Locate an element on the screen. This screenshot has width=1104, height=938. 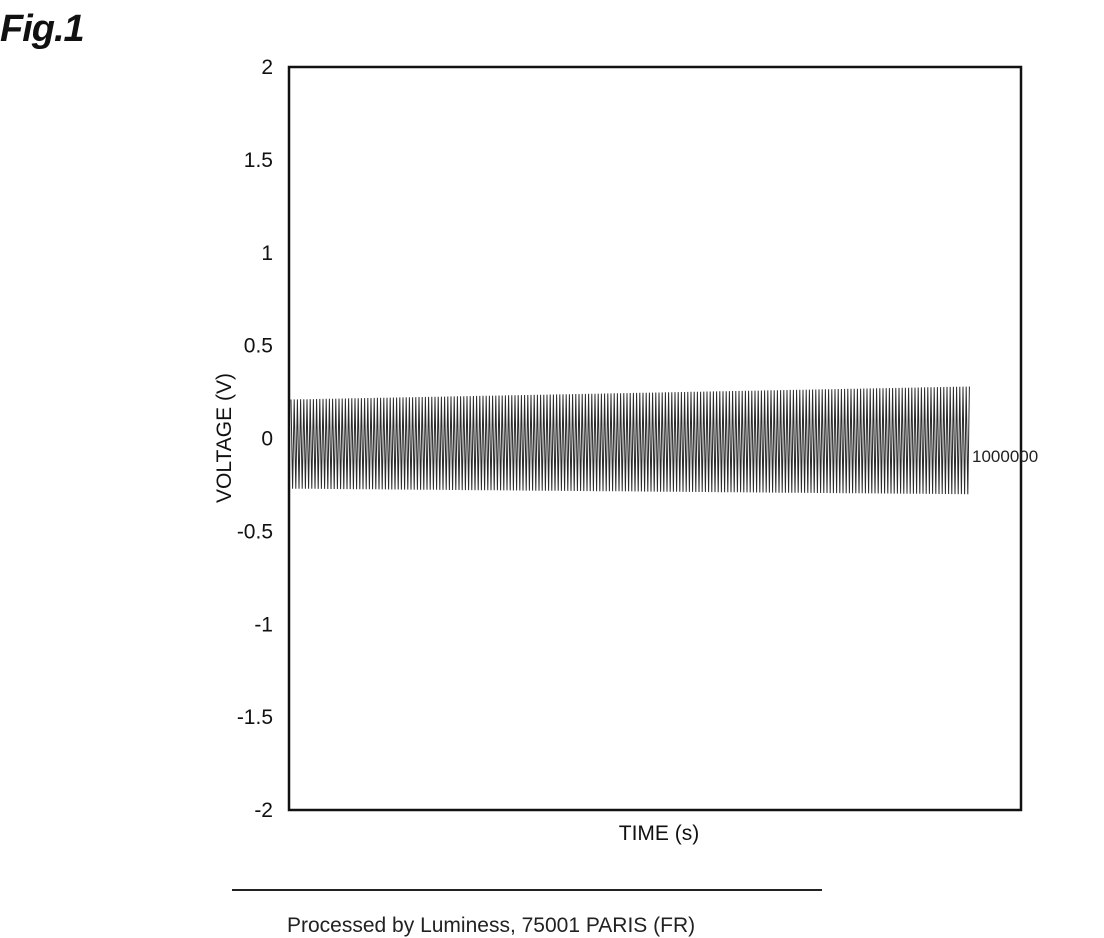
waveform-line is located at coordinates (630, 441).